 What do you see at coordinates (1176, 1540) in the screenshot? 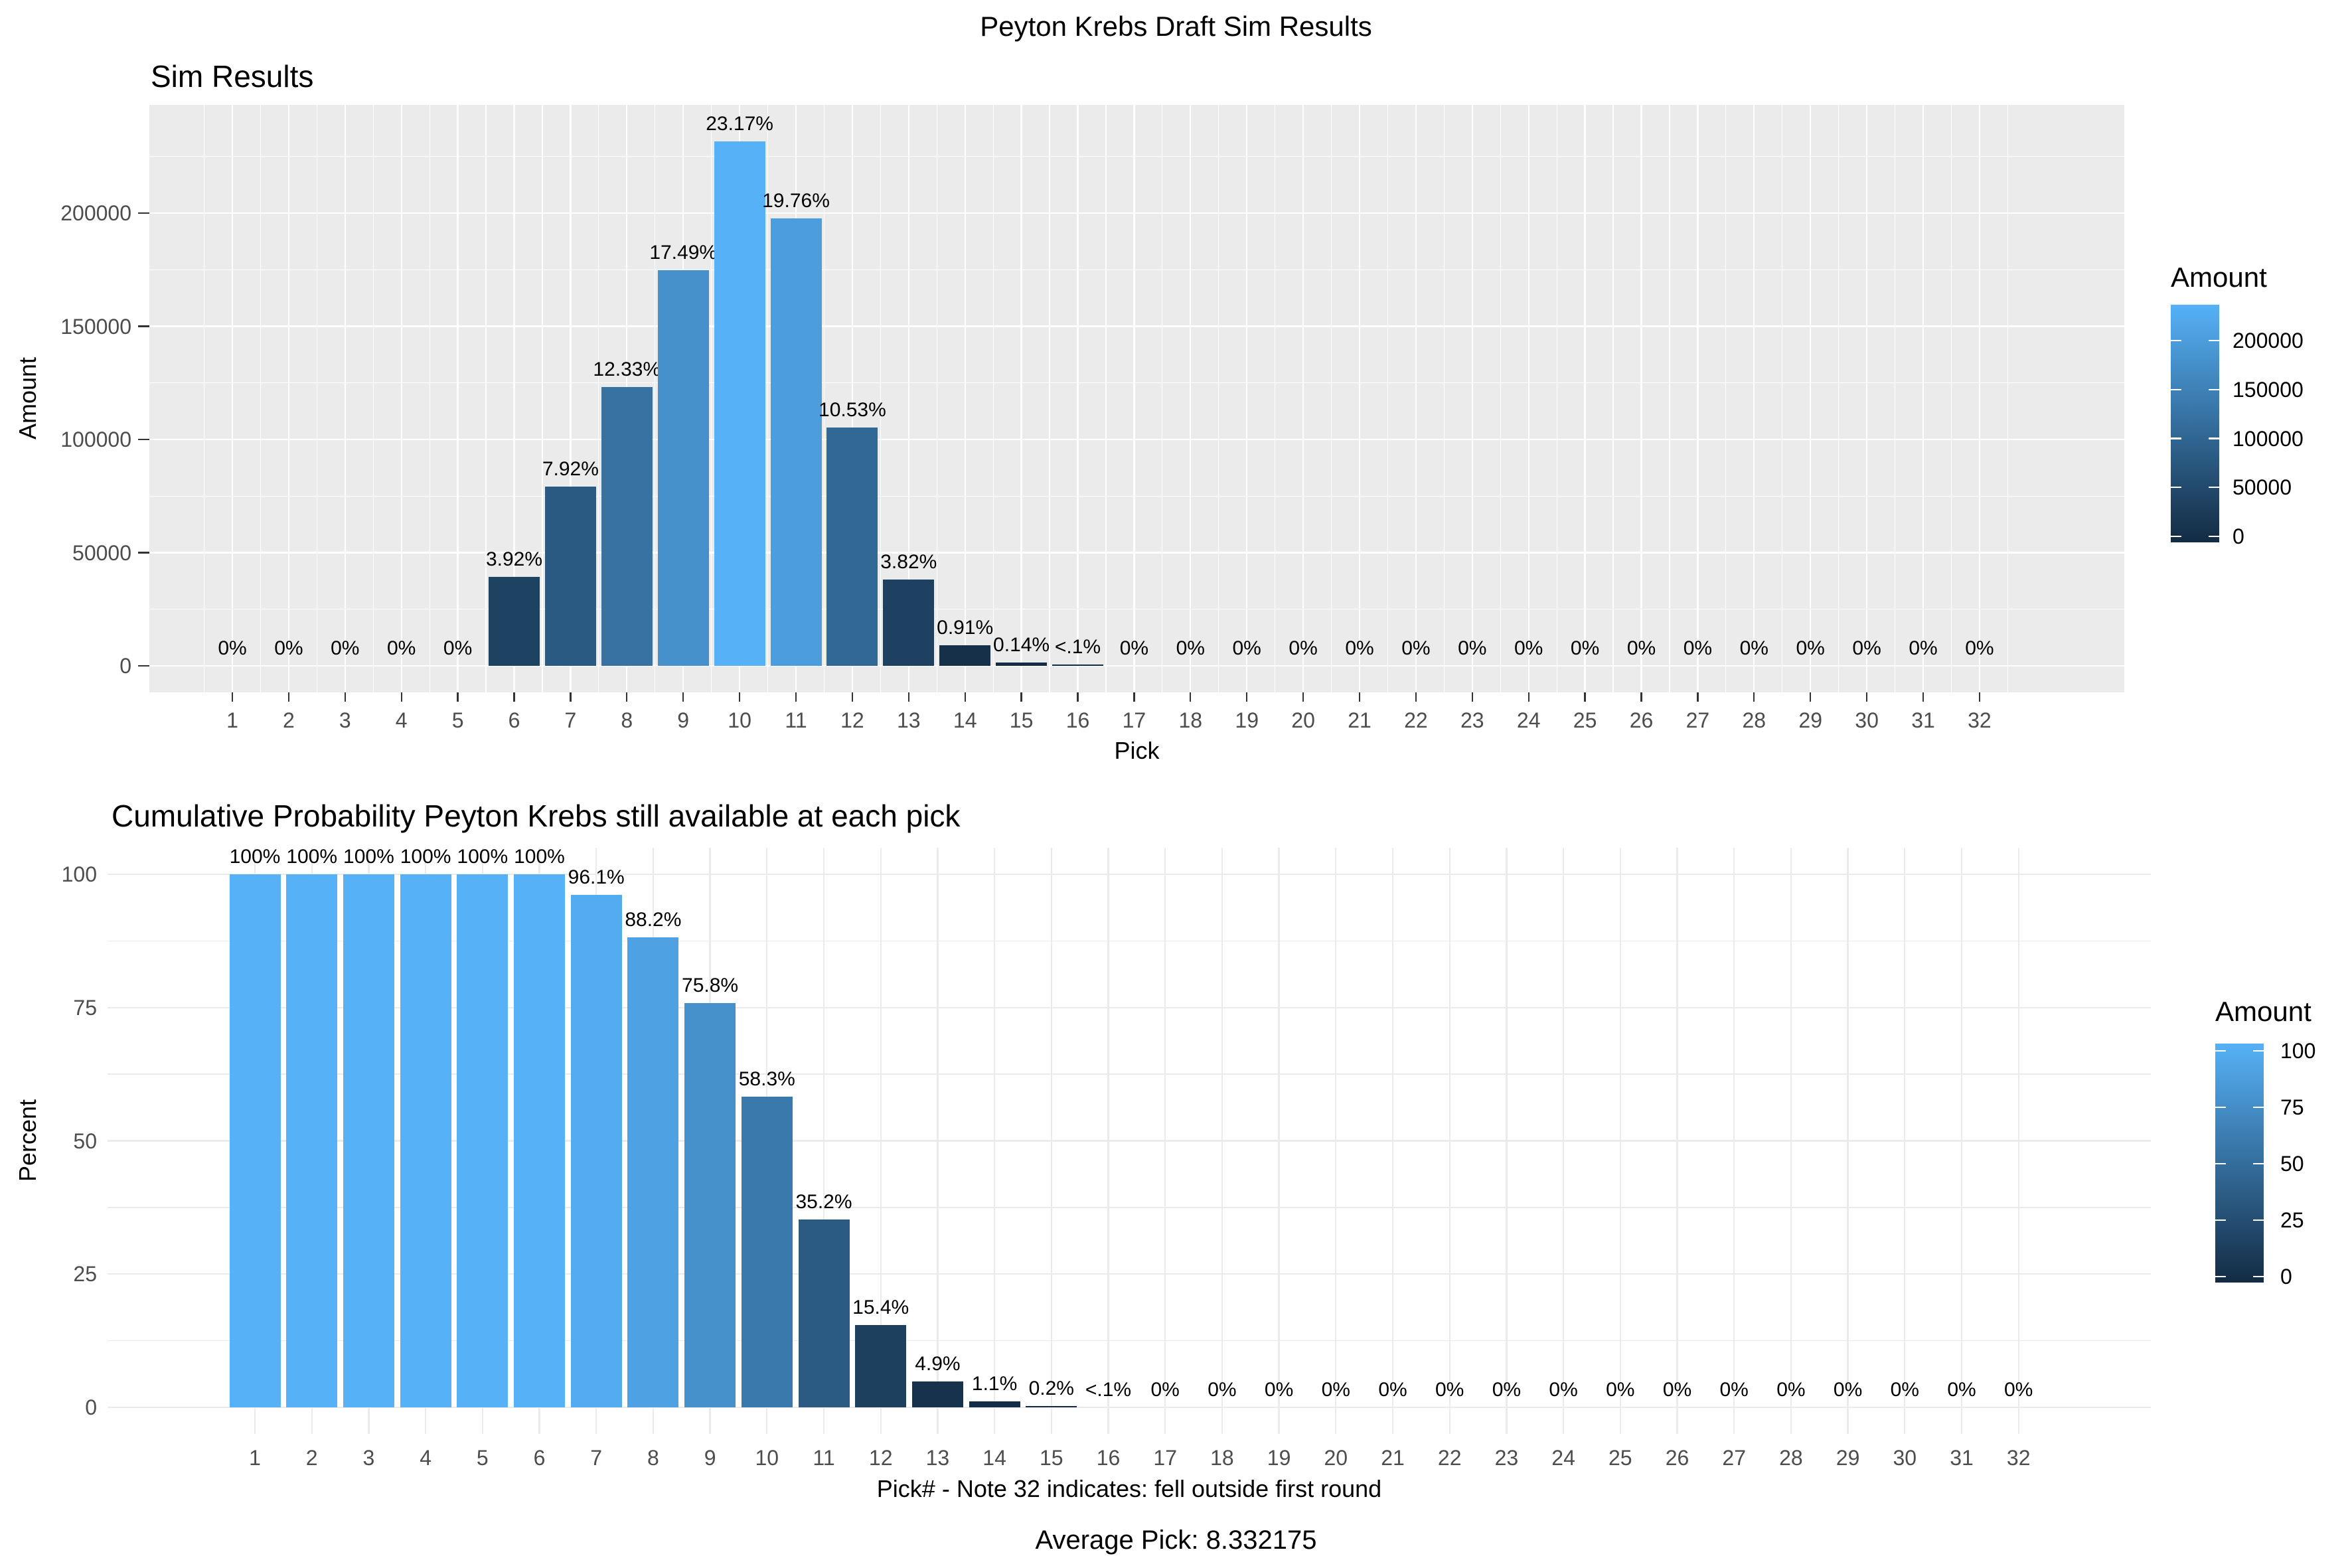
I see `average-pick-text: Average Pick: 8.332175` at bounding box center [1176, 1540].